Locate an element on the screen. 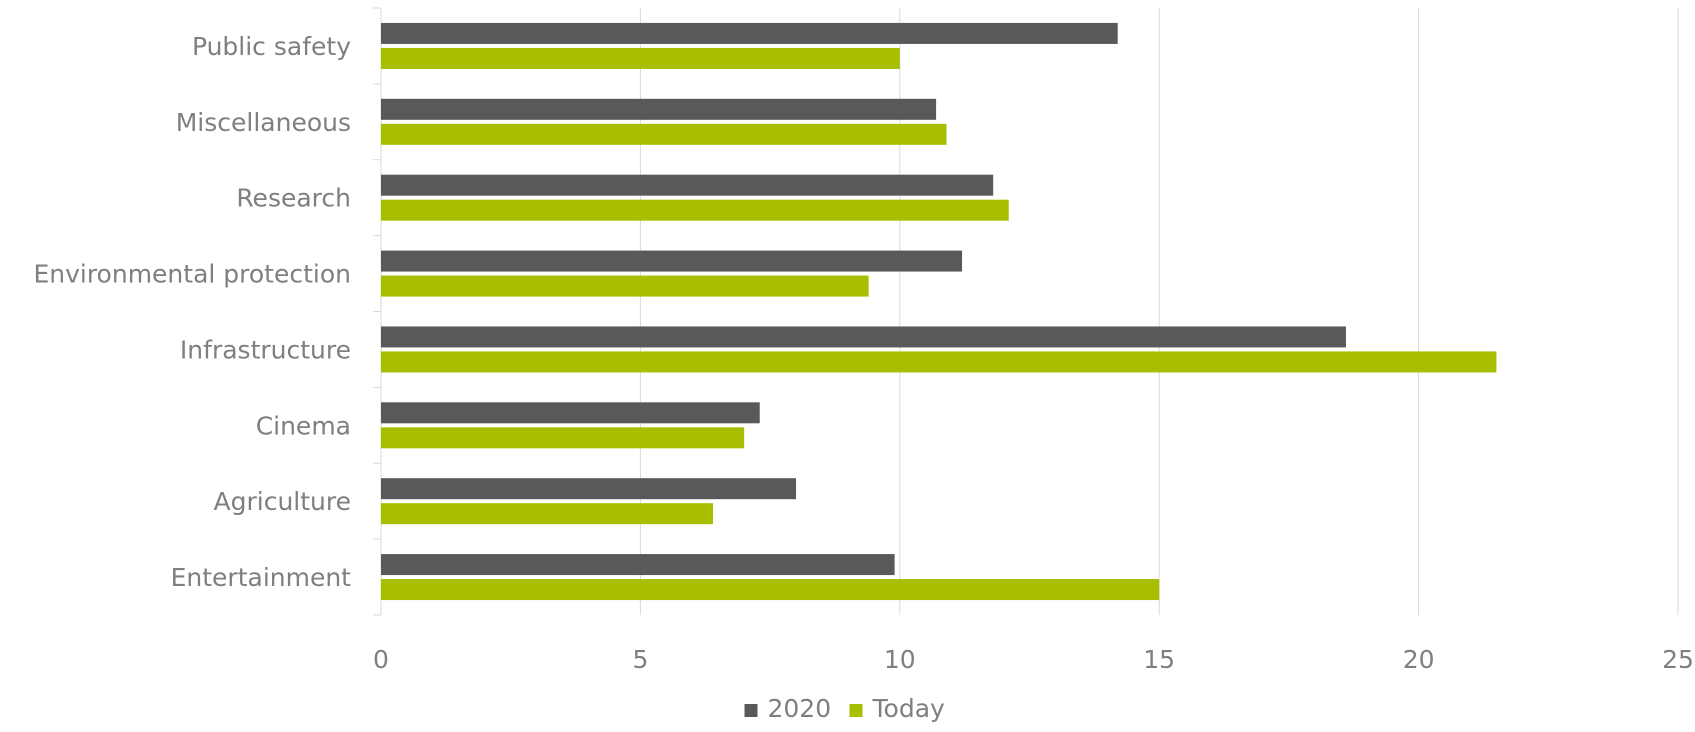 The width and height of the screenshot is (1695, 732). x-tick-label: 0 is located at coordinates (381, 659).